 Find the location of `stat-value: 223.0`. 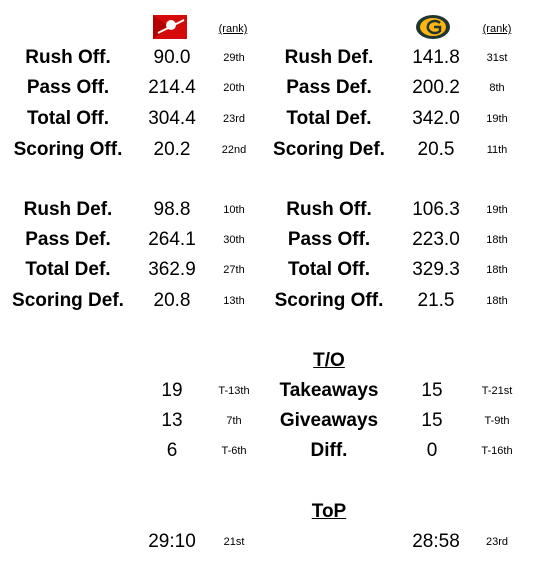

stat-value: 223.0 is located at coordinates (436, 239).